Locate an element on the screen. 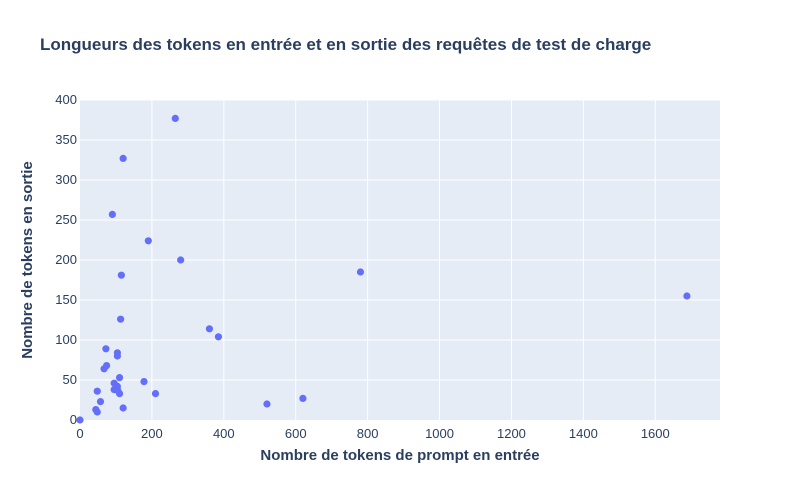 The image size is (800, 500). x-axis-ticks: 0 200 400 600 800 1000 1200 1400 1600 is located at coordinates (372, 433).